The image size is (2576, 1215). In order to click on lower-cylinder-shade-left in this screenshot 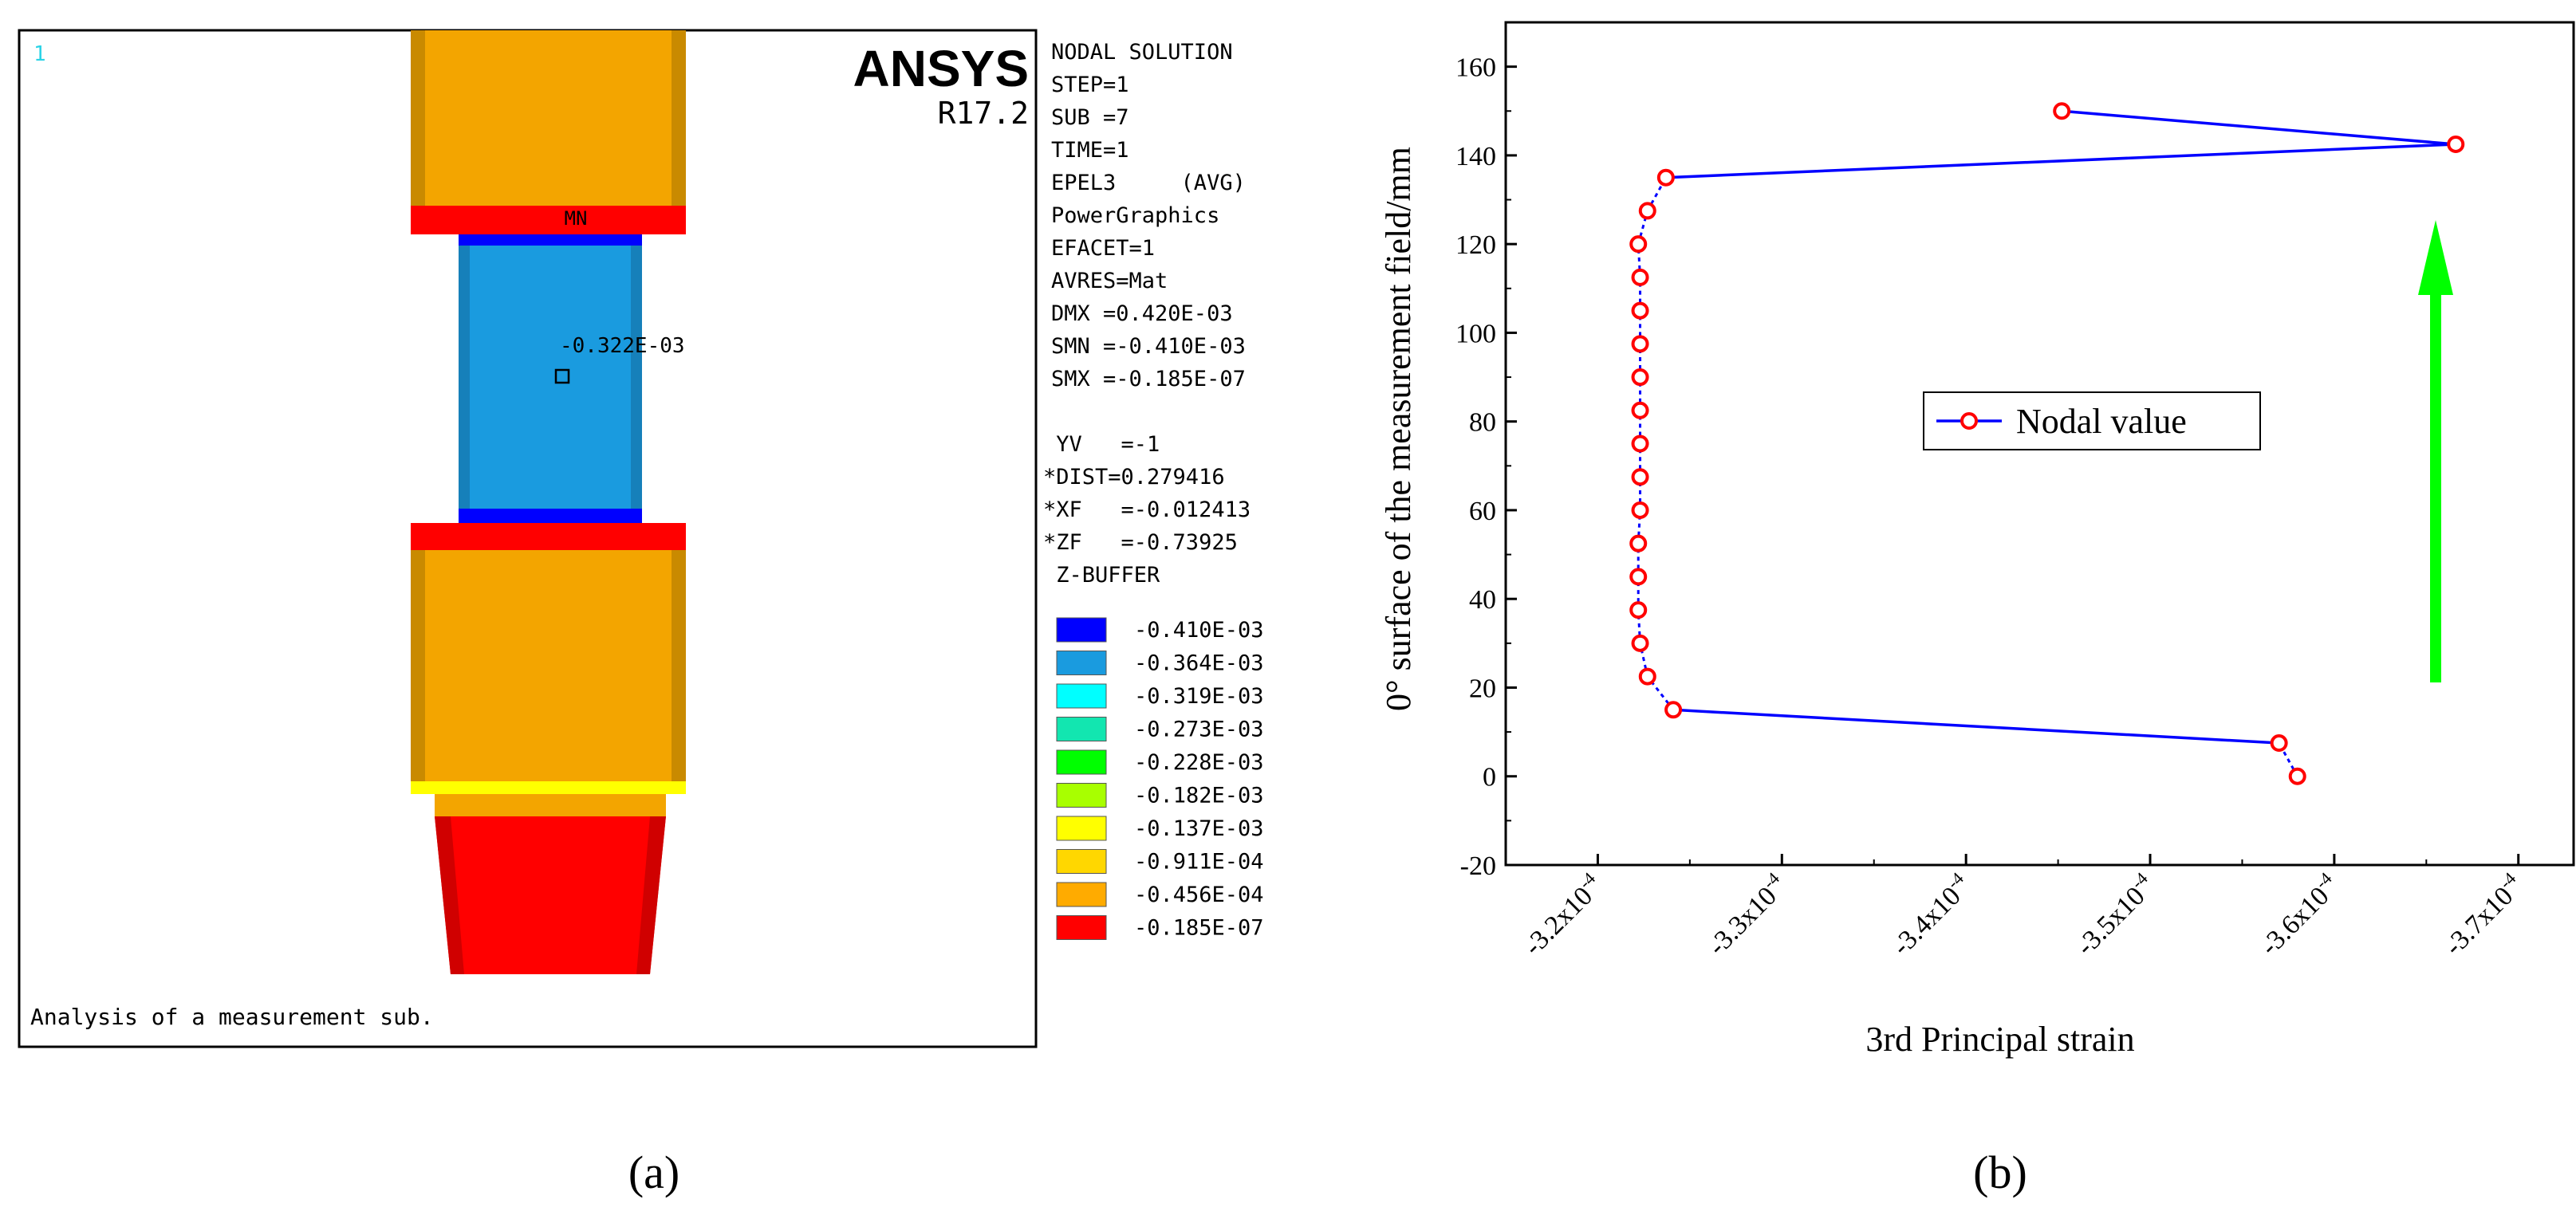, I will do `click(418, 665)`.